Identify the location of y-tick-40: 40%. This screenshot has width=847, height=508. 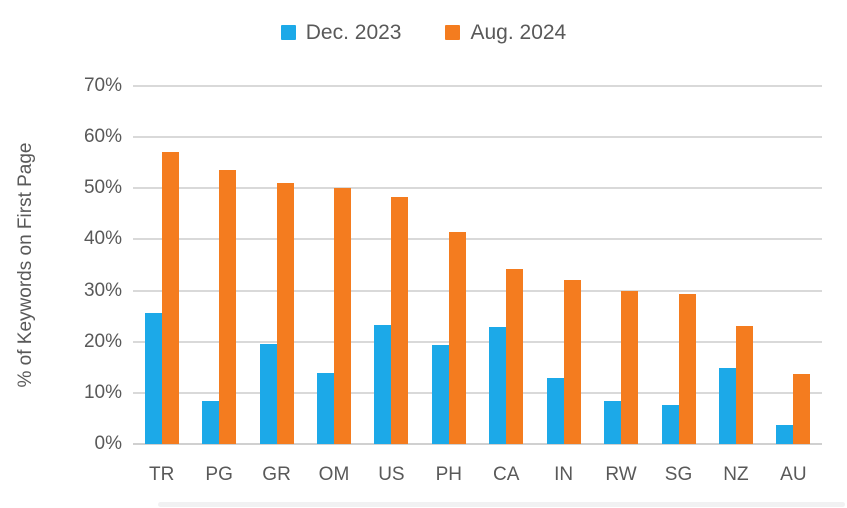
(102, 239).